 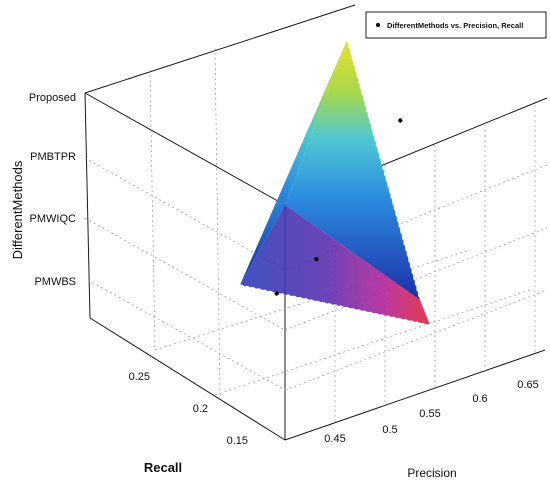 I want to click on legend: DifferentMethods vs. Precision, Recall, so click(x=456, y=25).